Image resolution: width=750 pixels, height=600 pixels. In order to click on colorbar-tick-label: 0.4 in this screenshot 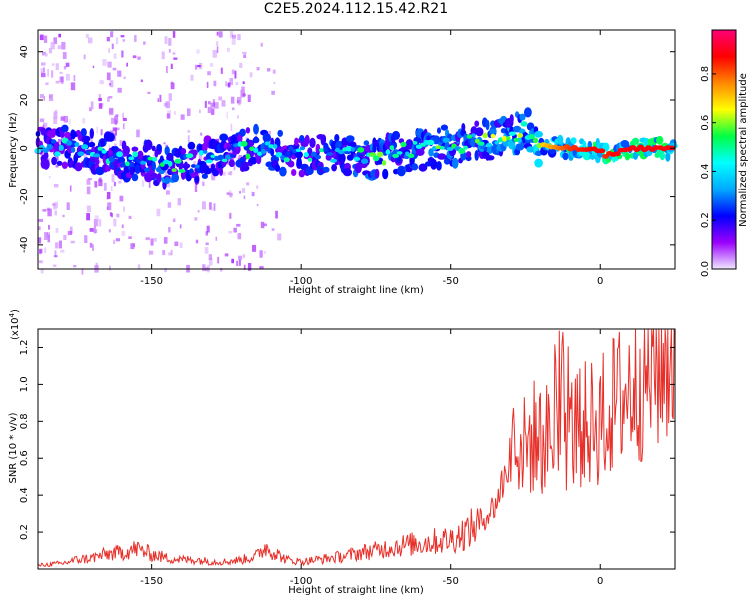, I will do `click(705, 171)`.